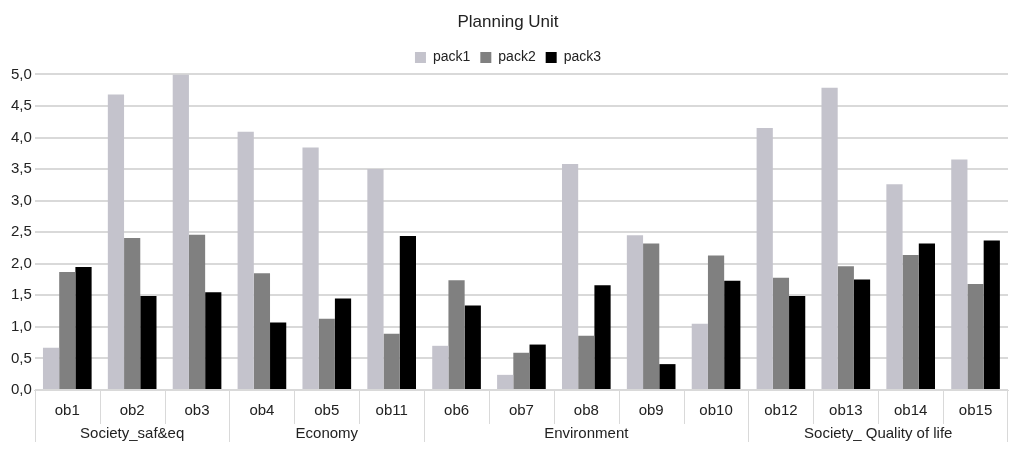 This screenshot has height=466, width=1022. I want to click on y-tick-label: 4,5, so click(21, 105).